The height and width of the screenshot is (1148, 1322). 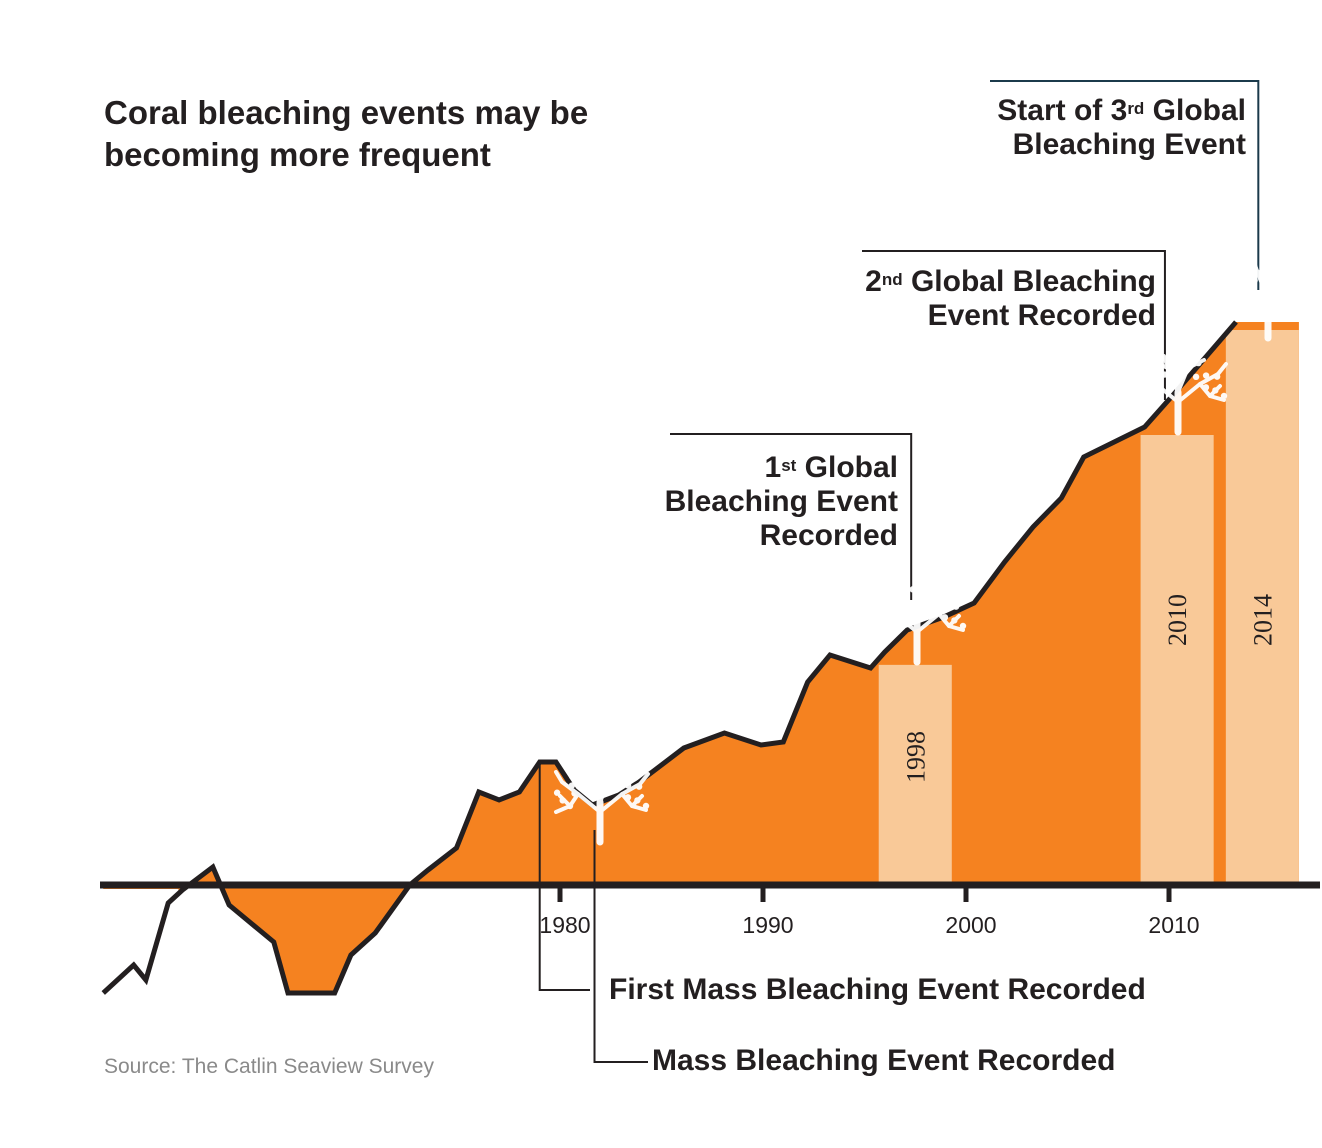 What do you see at coordinates (789, 465) in the screenshot?
I see `annotation-superscript: st` at bounding box center [789, 465].